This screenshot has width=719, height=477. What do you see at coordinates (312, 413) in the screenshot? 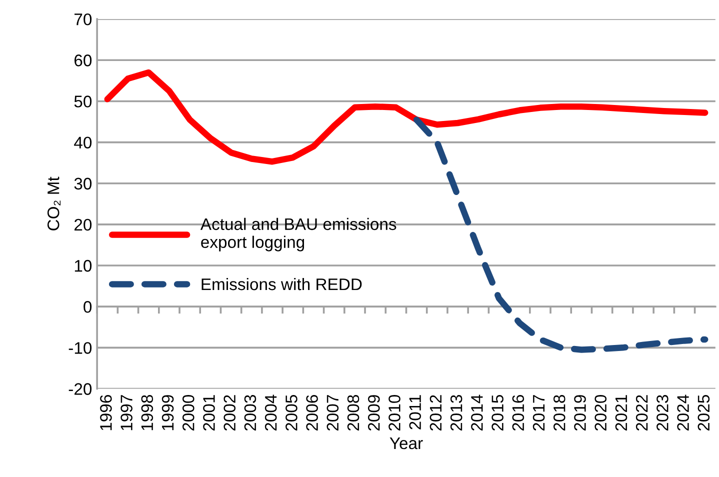
I see `x-tick-label: 2006` at bounding box center [312, 413].